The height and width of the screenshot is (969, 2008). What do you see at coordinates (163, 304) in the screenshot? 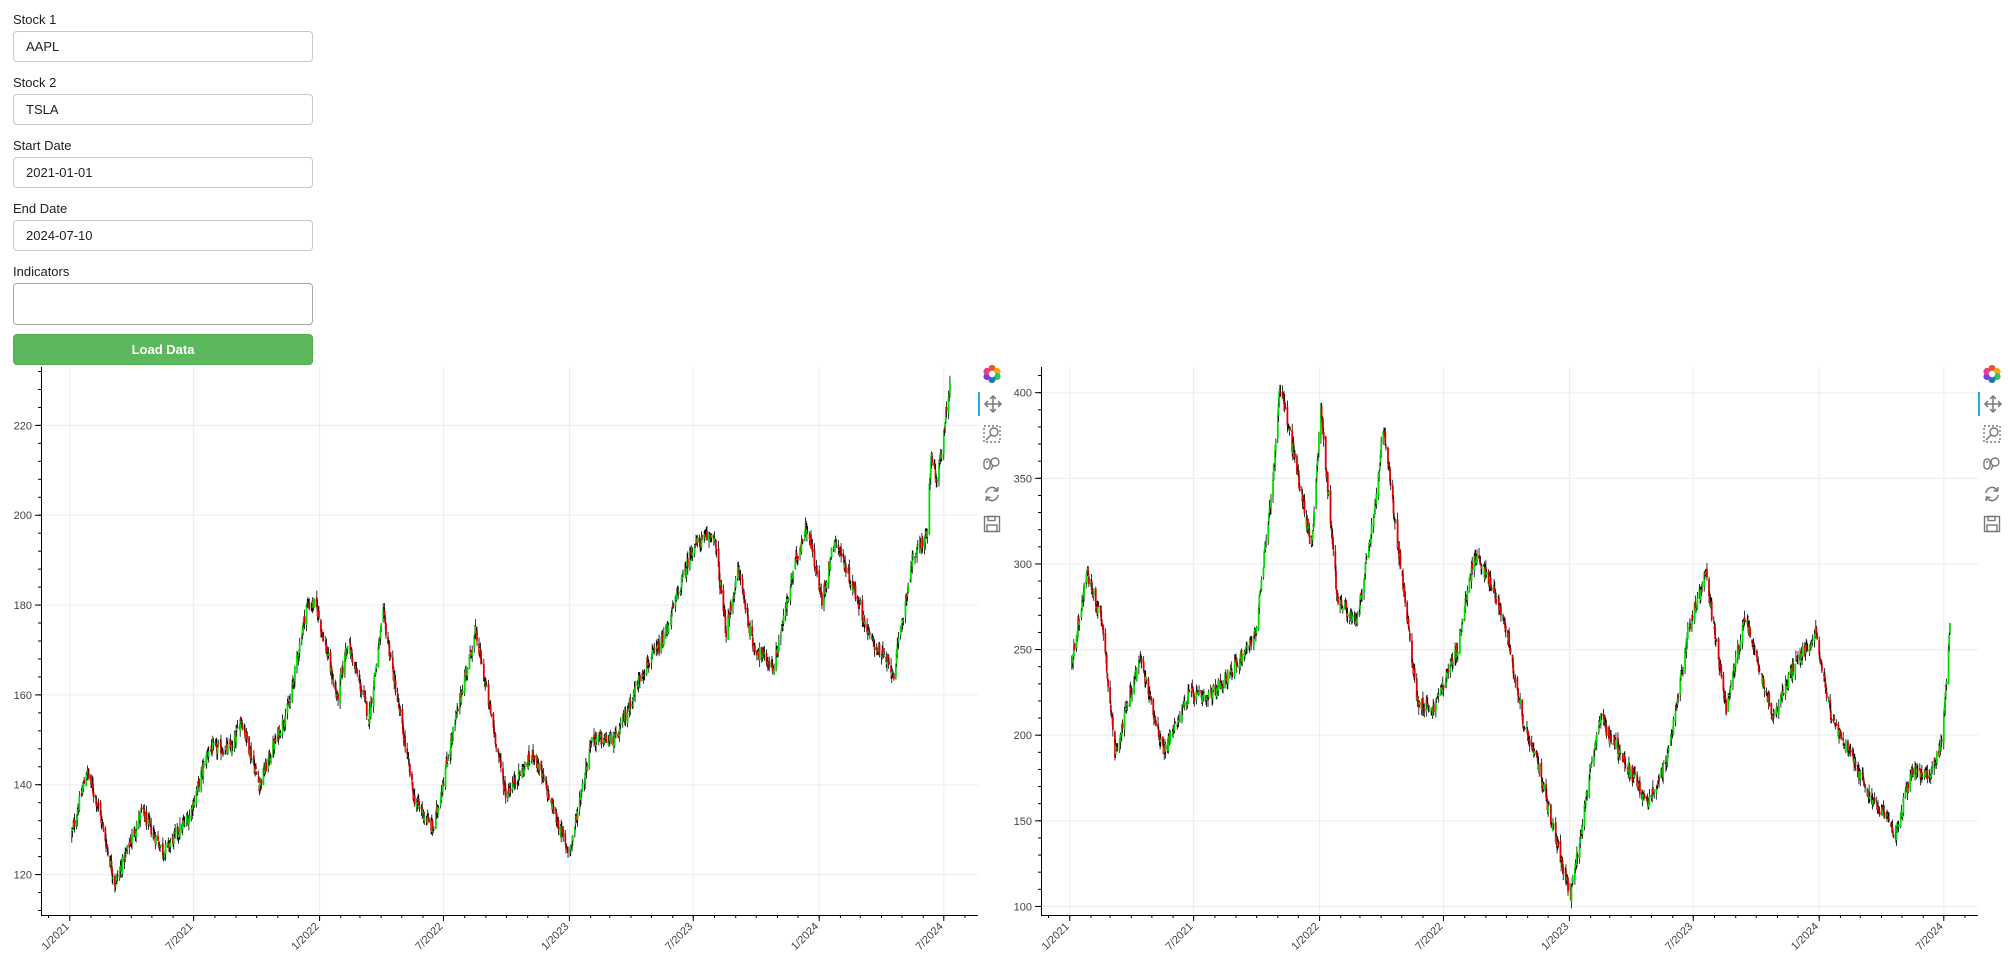
I see `indicators-multiselect` at bounding box center [163, 304].